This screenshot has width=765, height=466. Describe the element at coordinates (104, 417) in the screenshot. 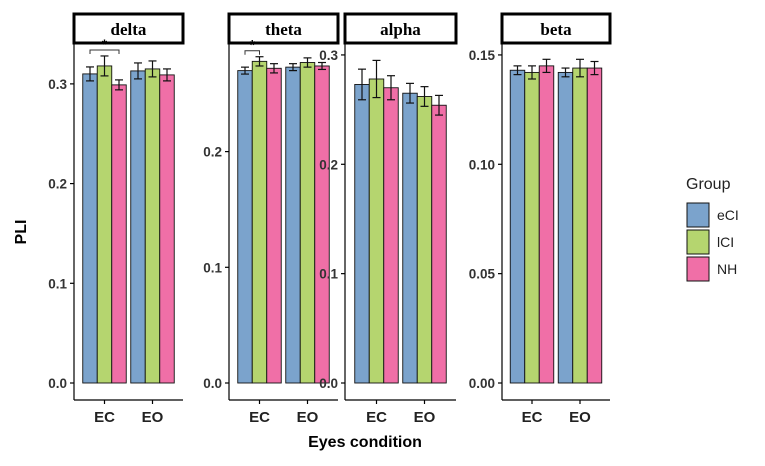

I see `x-tick-label-delta-EC: EC` at that location.